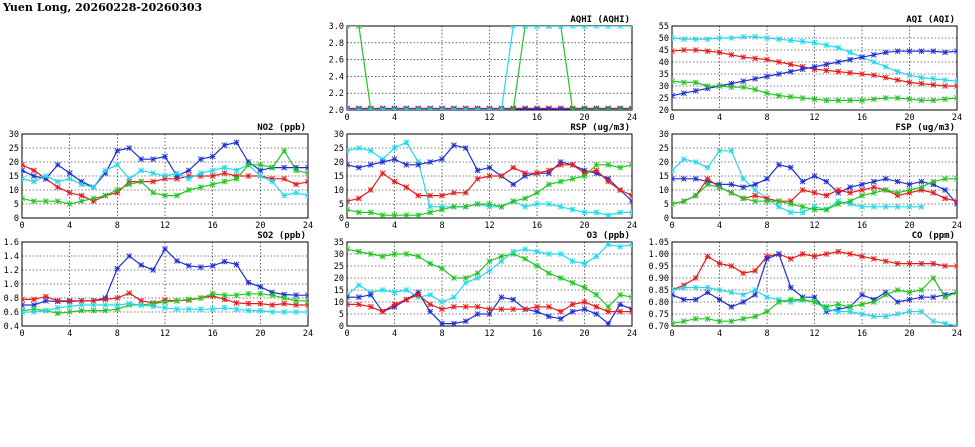 The image size is (975, 447). What do you see at coordinates (339, 191) in the screenshot?
I see `rsp-ytick-label: 10` at bounding box center [339, 191].